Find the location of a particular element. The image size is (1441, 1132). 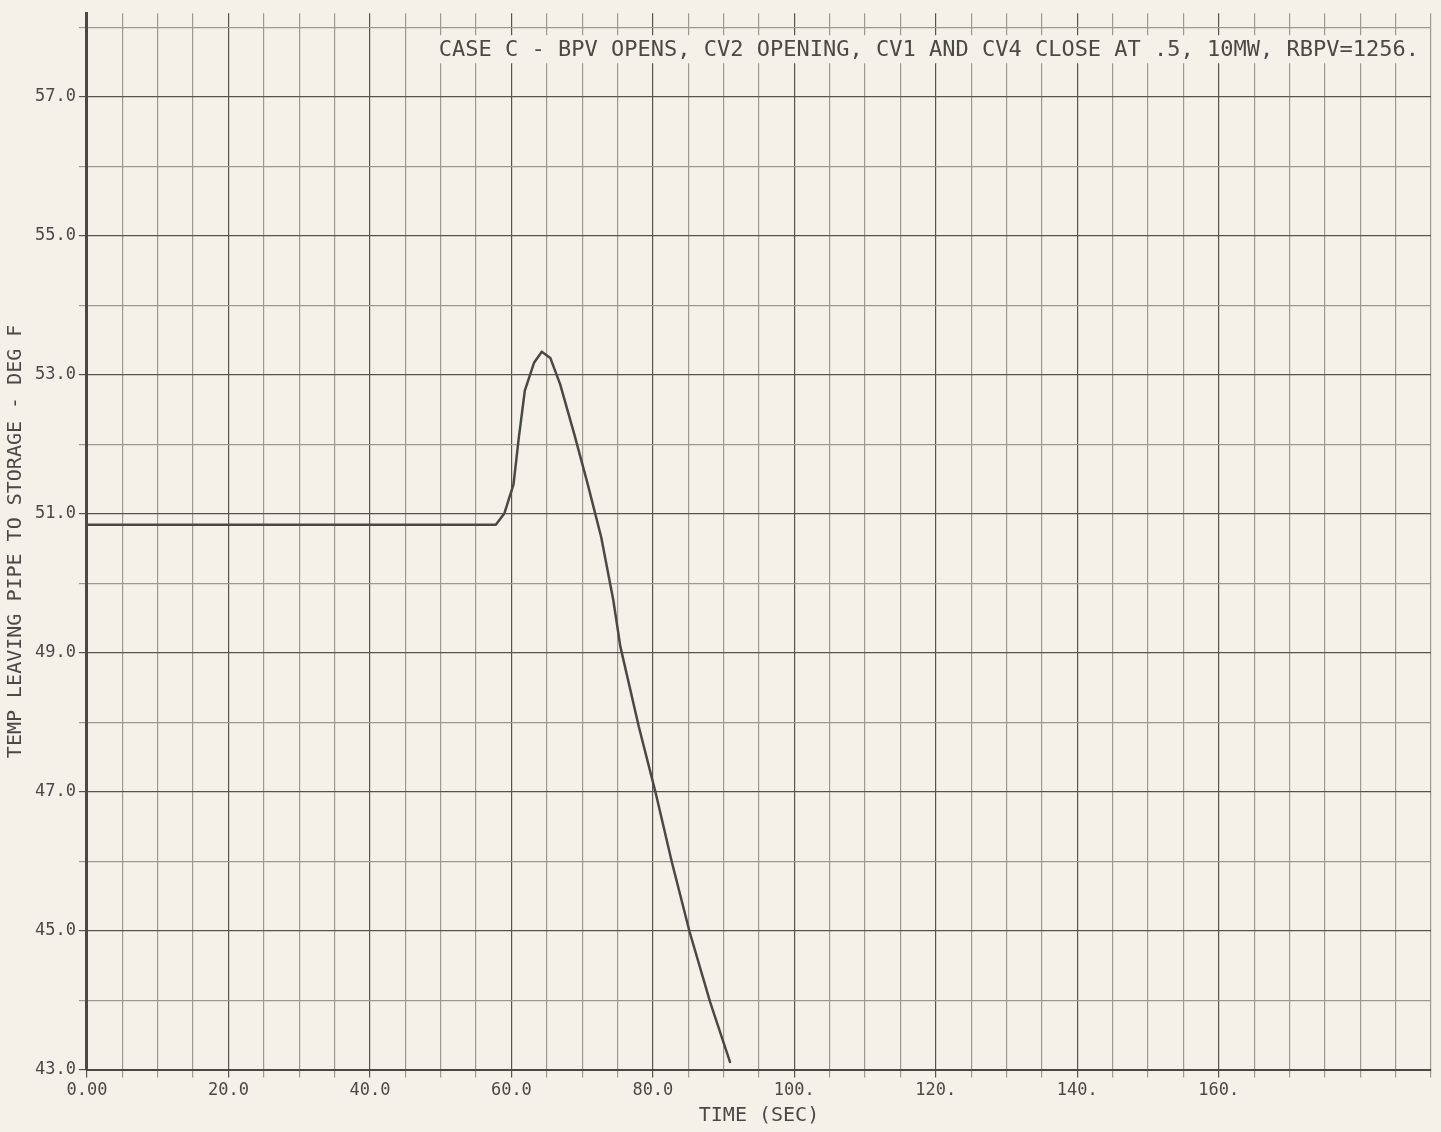

y-tick-label: 49.0 is located at coordinates (55, 651).